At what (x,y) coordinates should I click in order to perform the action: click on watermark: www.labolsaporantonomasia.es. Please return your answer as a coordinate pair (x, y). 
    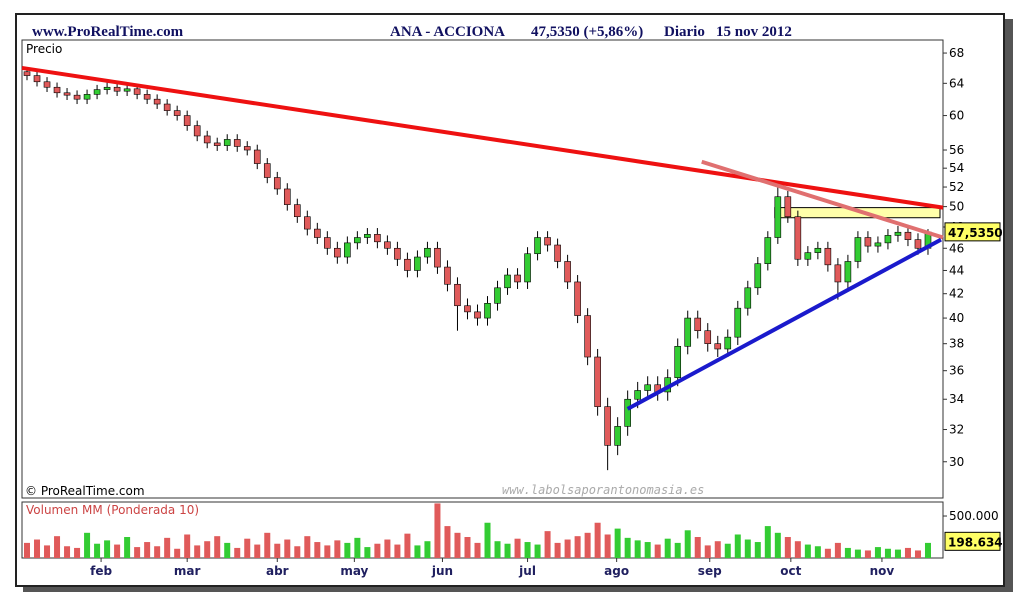
    Looking at the image, I should click on (603, 490).